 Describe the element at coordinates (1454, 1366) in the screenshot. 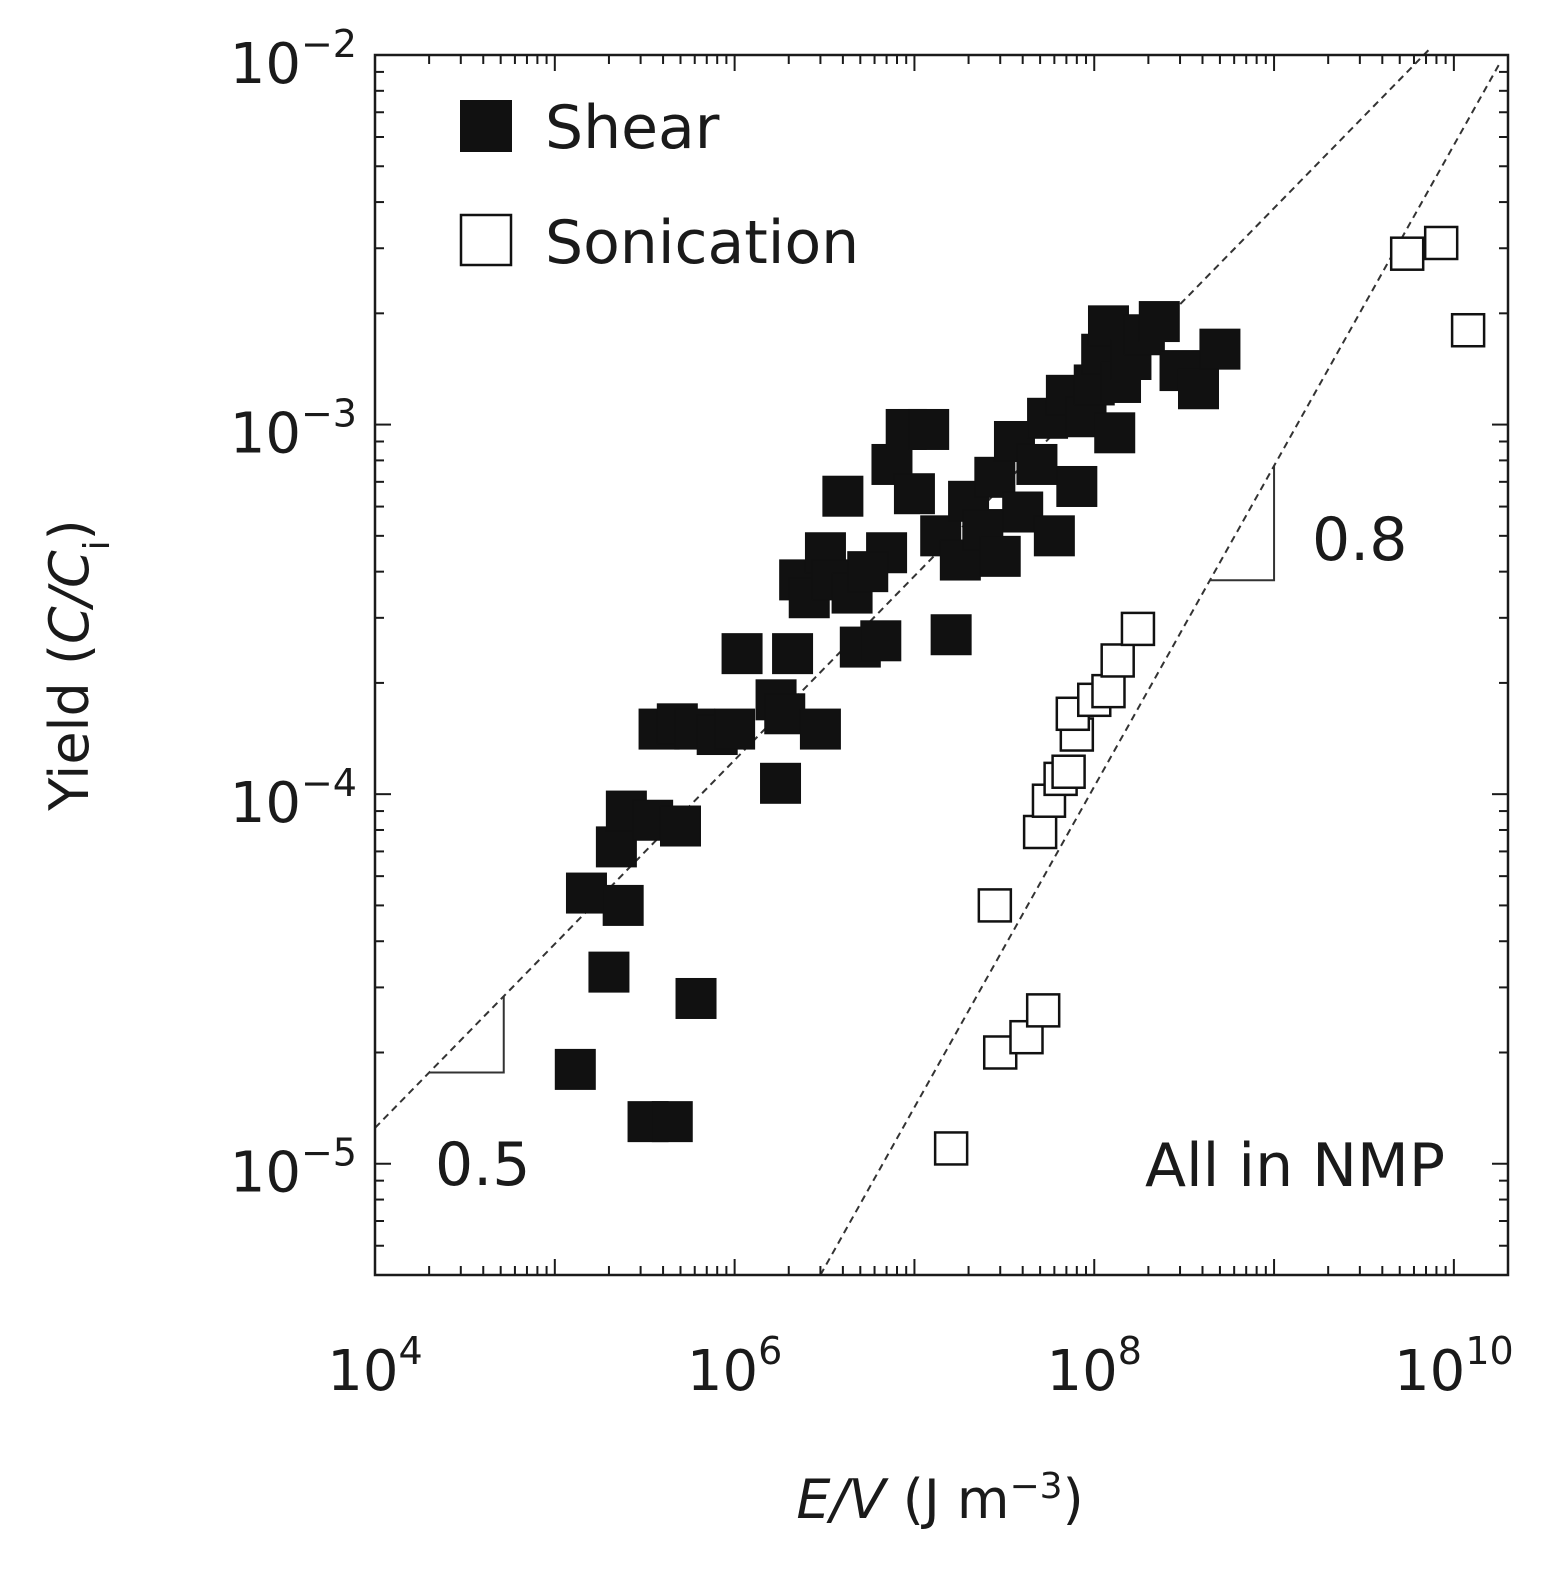

I see `x-tick-label: 10¹⁰` at that location.